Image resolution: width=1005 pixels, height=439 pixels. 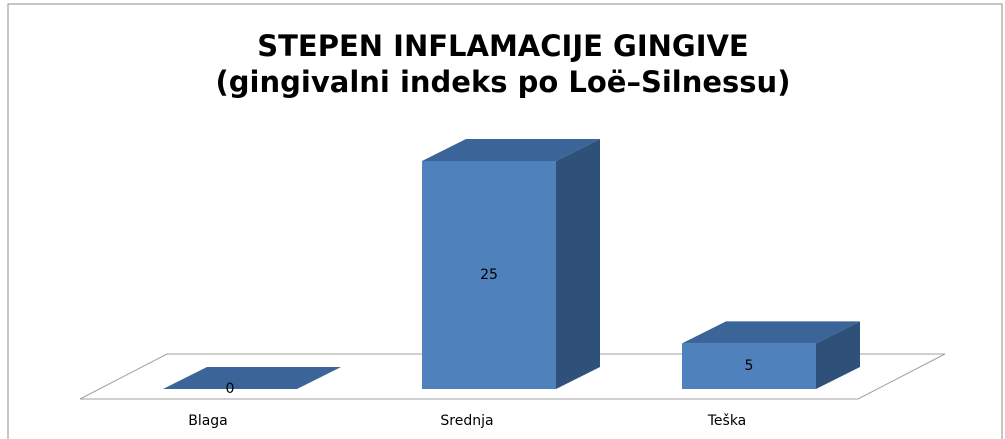 I want to click on x-tick-label: Srednja, so click(x=466, y=421).